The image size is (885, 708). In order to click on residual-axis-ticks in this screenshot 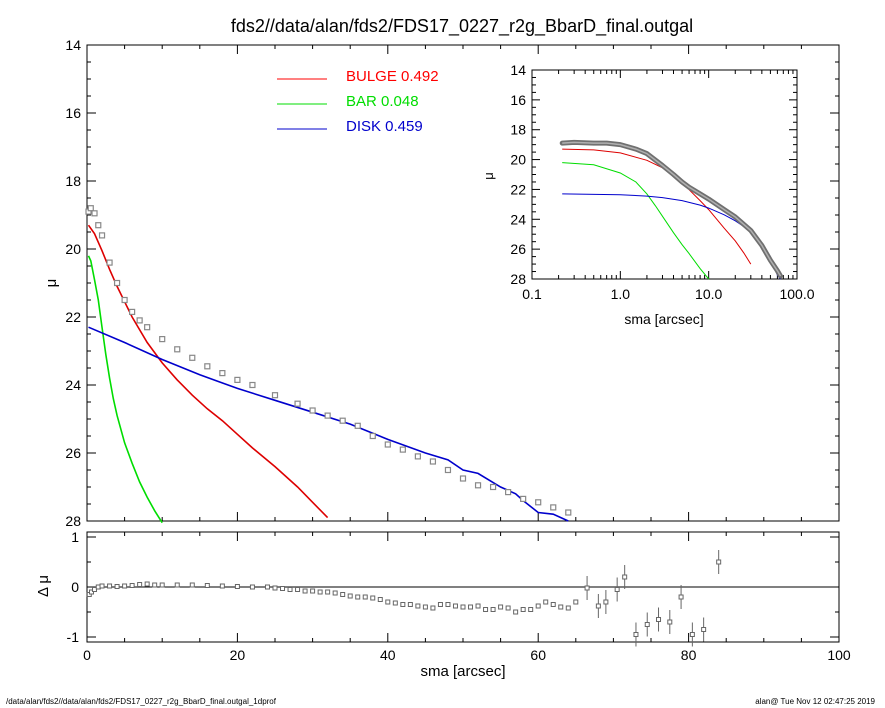, I will do `click(463, 587)`.